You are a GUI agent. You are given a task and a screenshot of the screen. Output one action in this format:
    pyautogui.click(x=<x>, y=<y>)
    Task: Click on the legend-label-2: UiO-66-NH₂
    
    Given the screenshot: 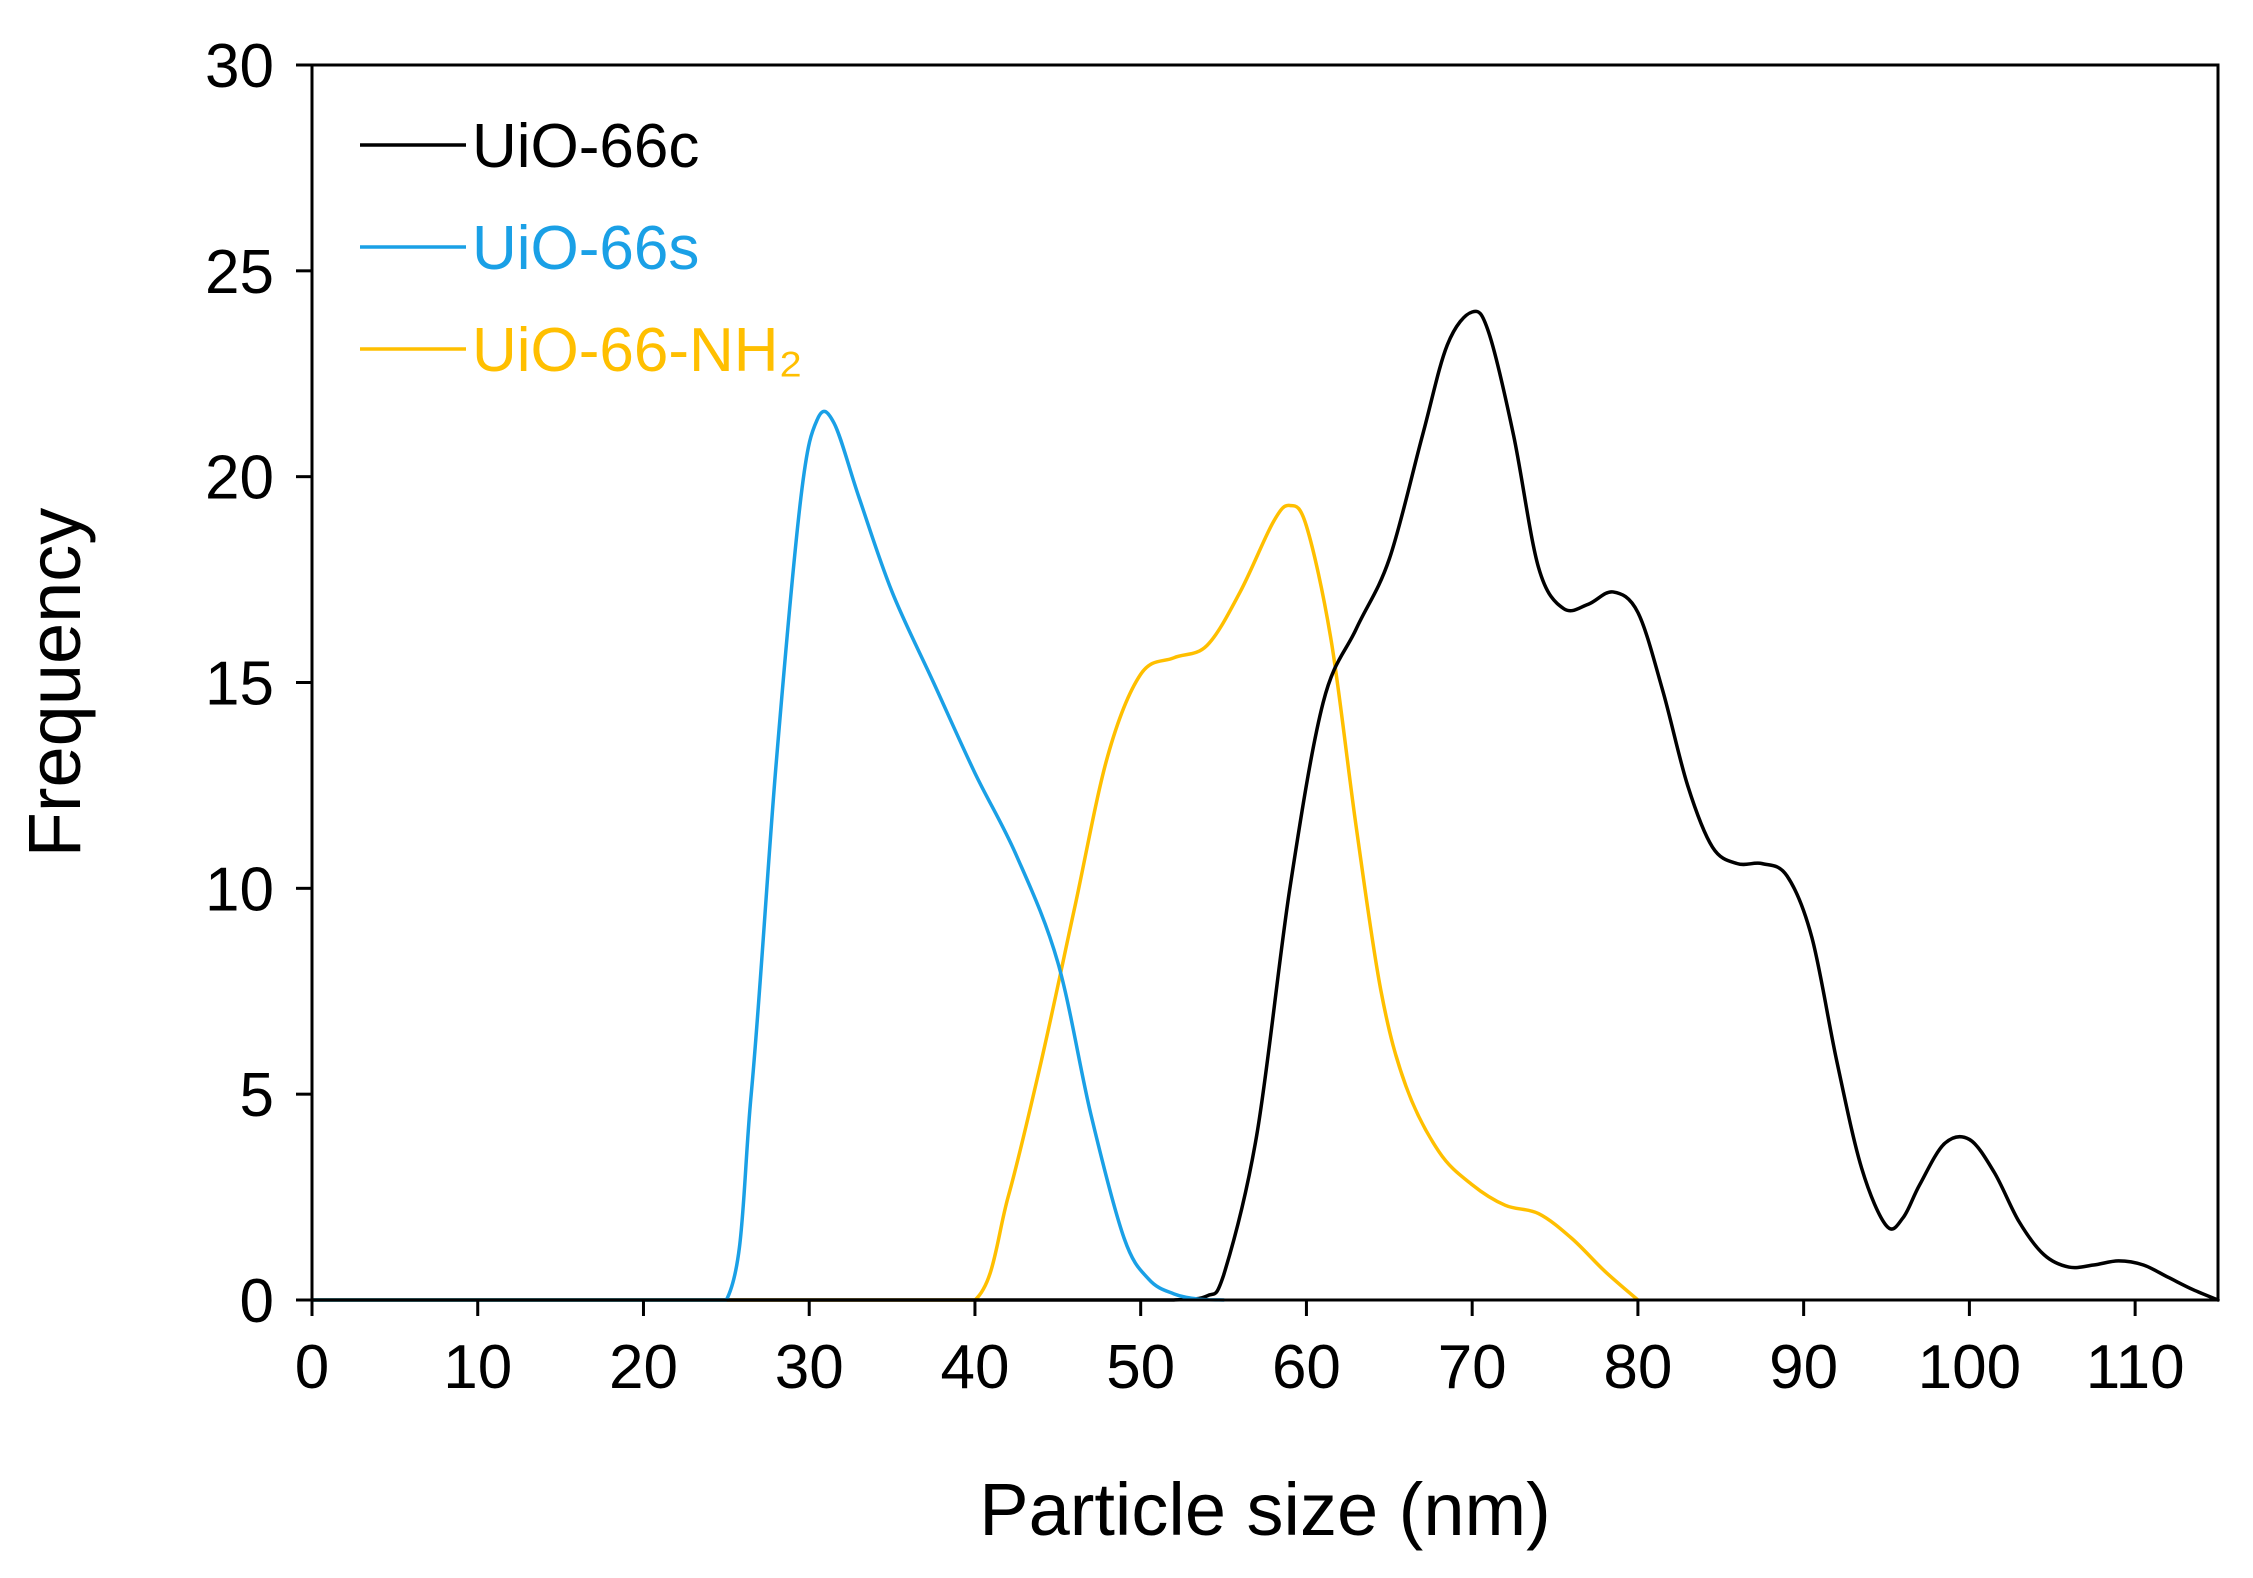 What is the action you would take?
    pyautogui.click(x=637, y=350)
    